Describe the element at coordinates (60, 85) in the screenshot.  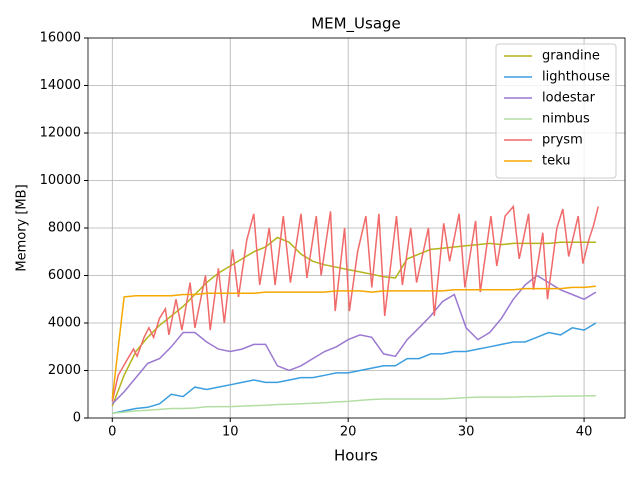
I see `y-tick-label: 14000` at that location.